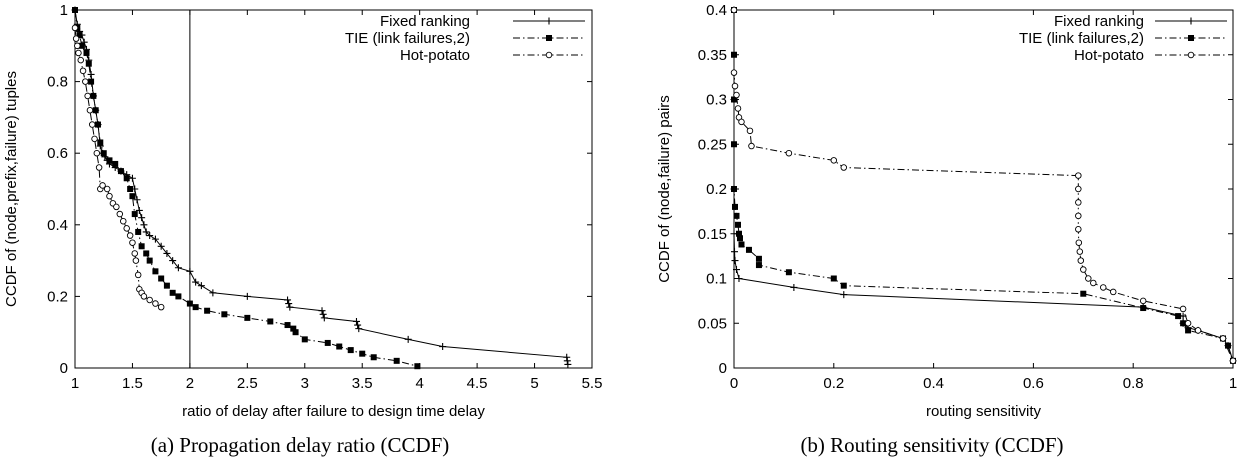 This screenshot has width=1244, height=462. Describe the element at coordinates (11, 189) in the screenshot. I see `y-axis-label: CCDF of (node,prefix,failure) tuples` at that location.